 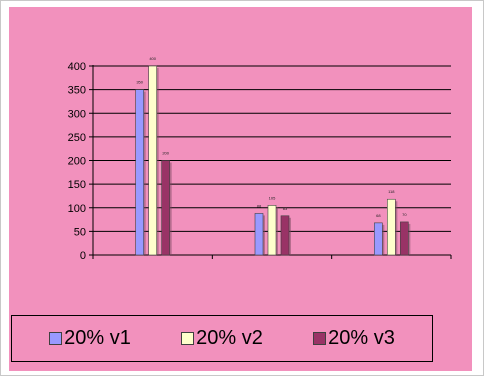 I want to click on legend-item-3: 20% v3, so click(x=354, y=338).